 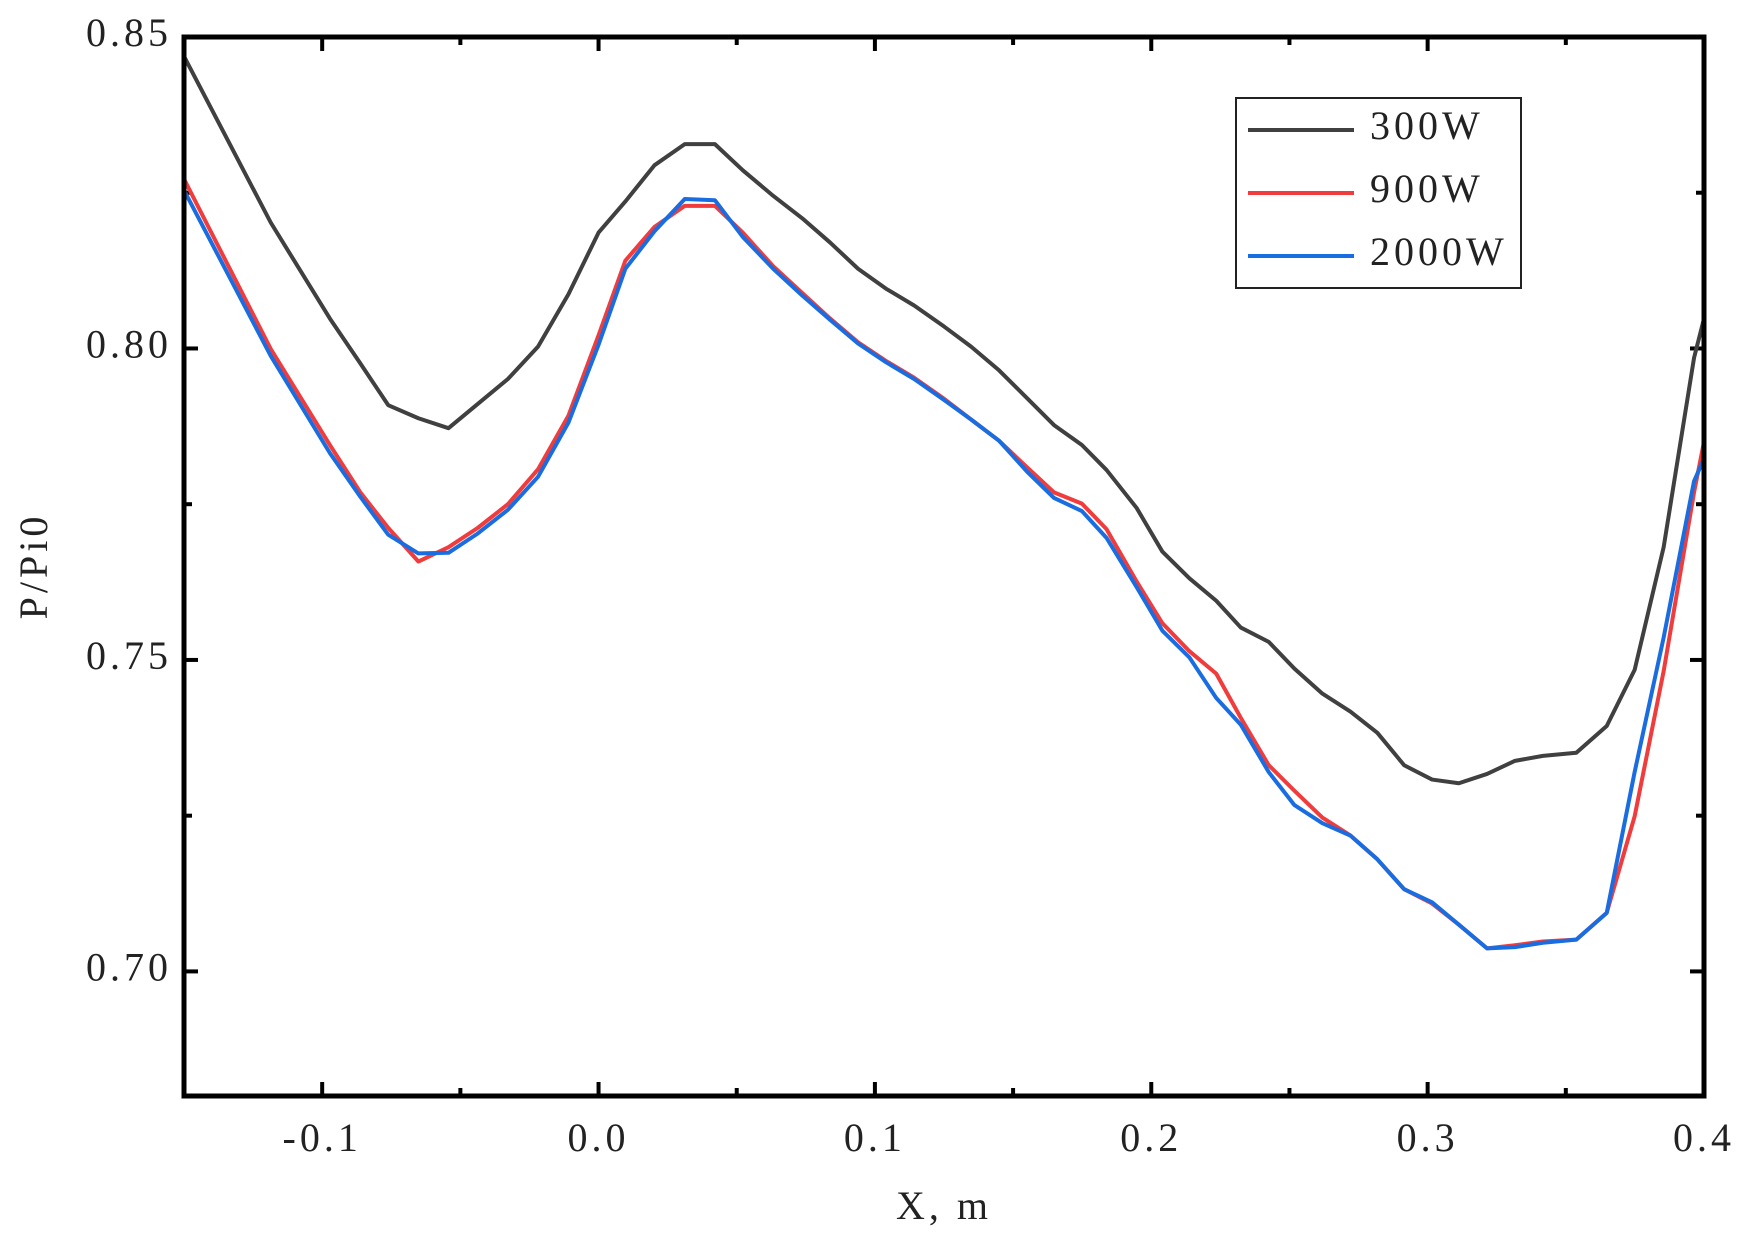 What do you see at coordinates (129, 655) in the screenshot?
I see `y-tick-label: 0.75` at bounding box center [129, 655].